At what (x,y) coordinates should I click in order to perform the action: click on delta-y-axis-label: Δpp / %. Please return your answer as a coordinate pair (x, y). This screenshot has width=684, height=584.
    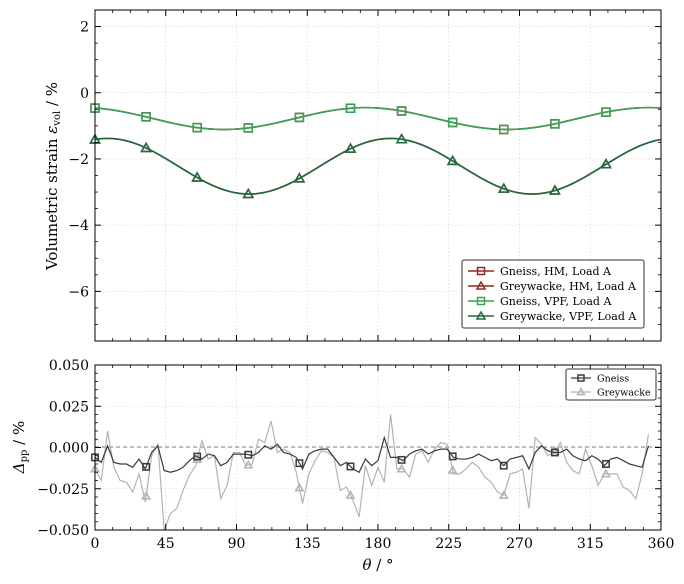
    Looking at the image, I should click on (20, 448).